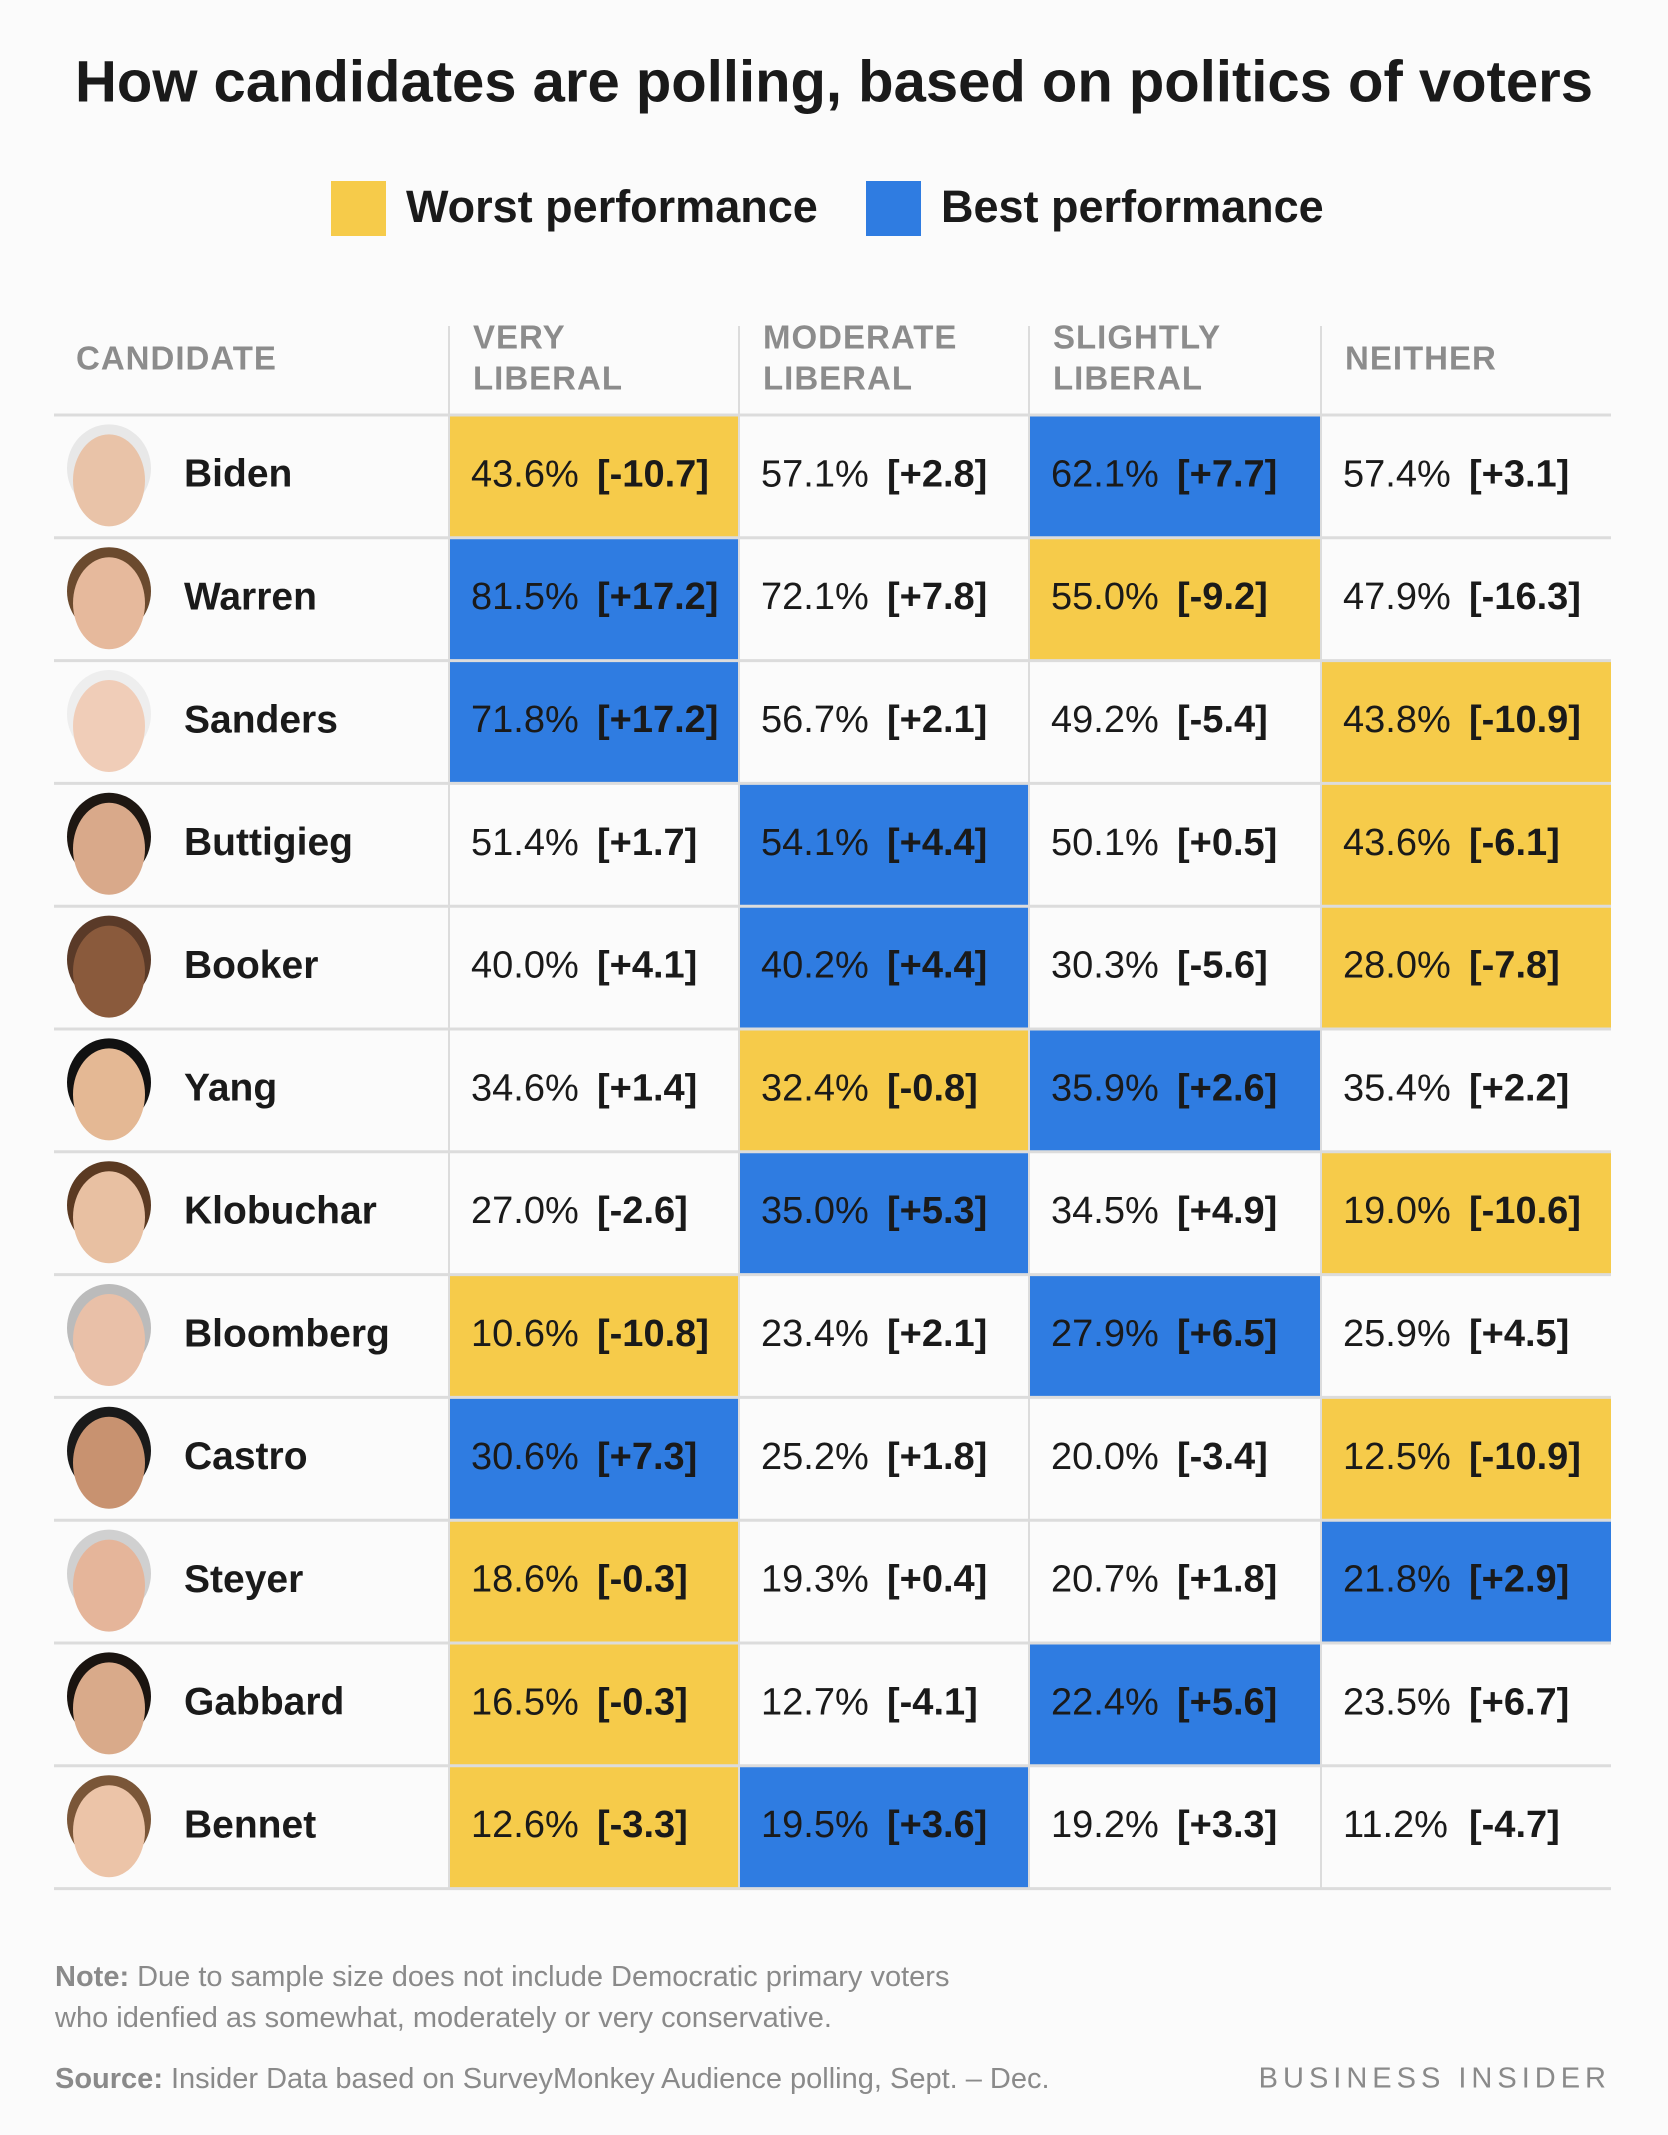 The image size is (1668, 2135). Describe the element at coordinates (937, 1211) in the screenshot. I see `cell-change: [+5.3]` at that location.